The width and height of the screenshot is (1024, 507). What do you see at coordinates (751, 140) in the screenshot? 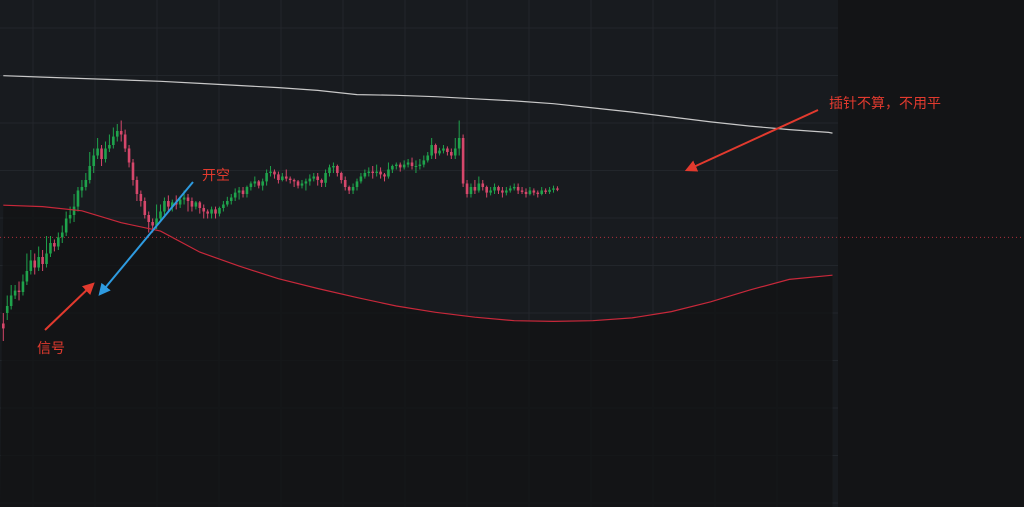
I see `annotation-arrow-spike` at bounding box center [751, 140].